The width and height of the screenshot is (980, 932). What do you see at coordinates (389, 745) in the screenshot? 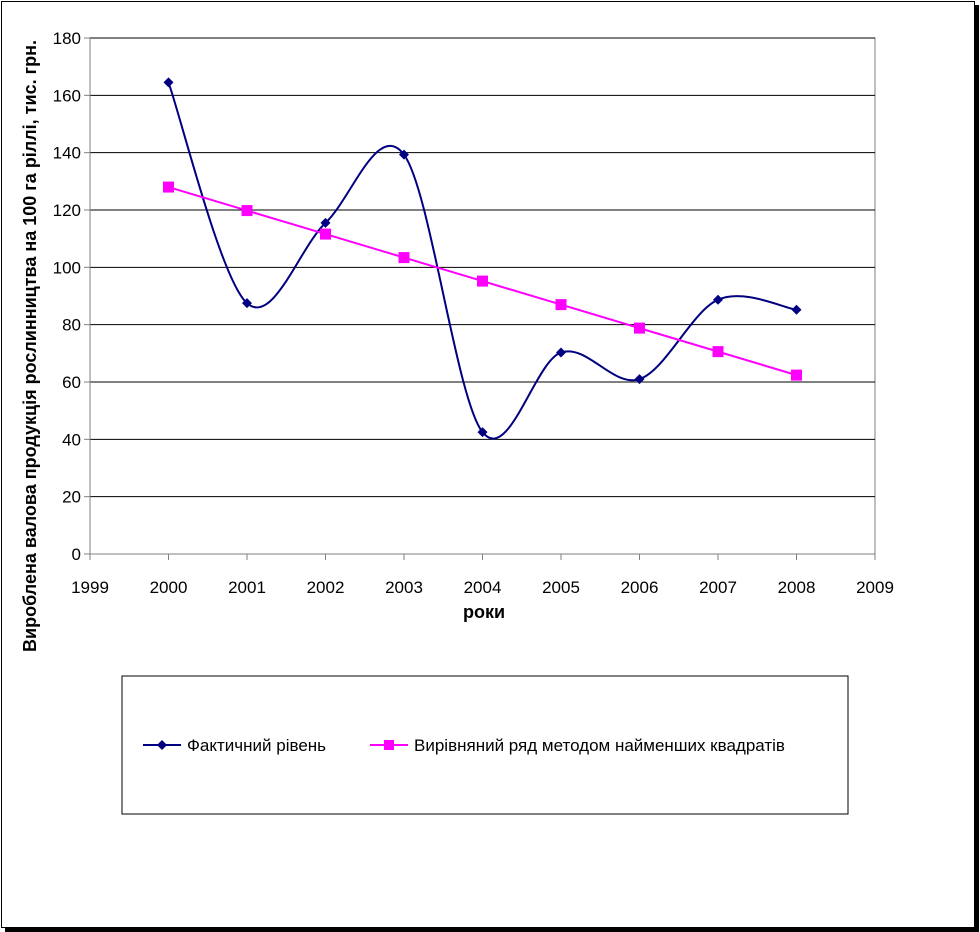
I see `legend-marker-trend` at bounding box center [389, 745].